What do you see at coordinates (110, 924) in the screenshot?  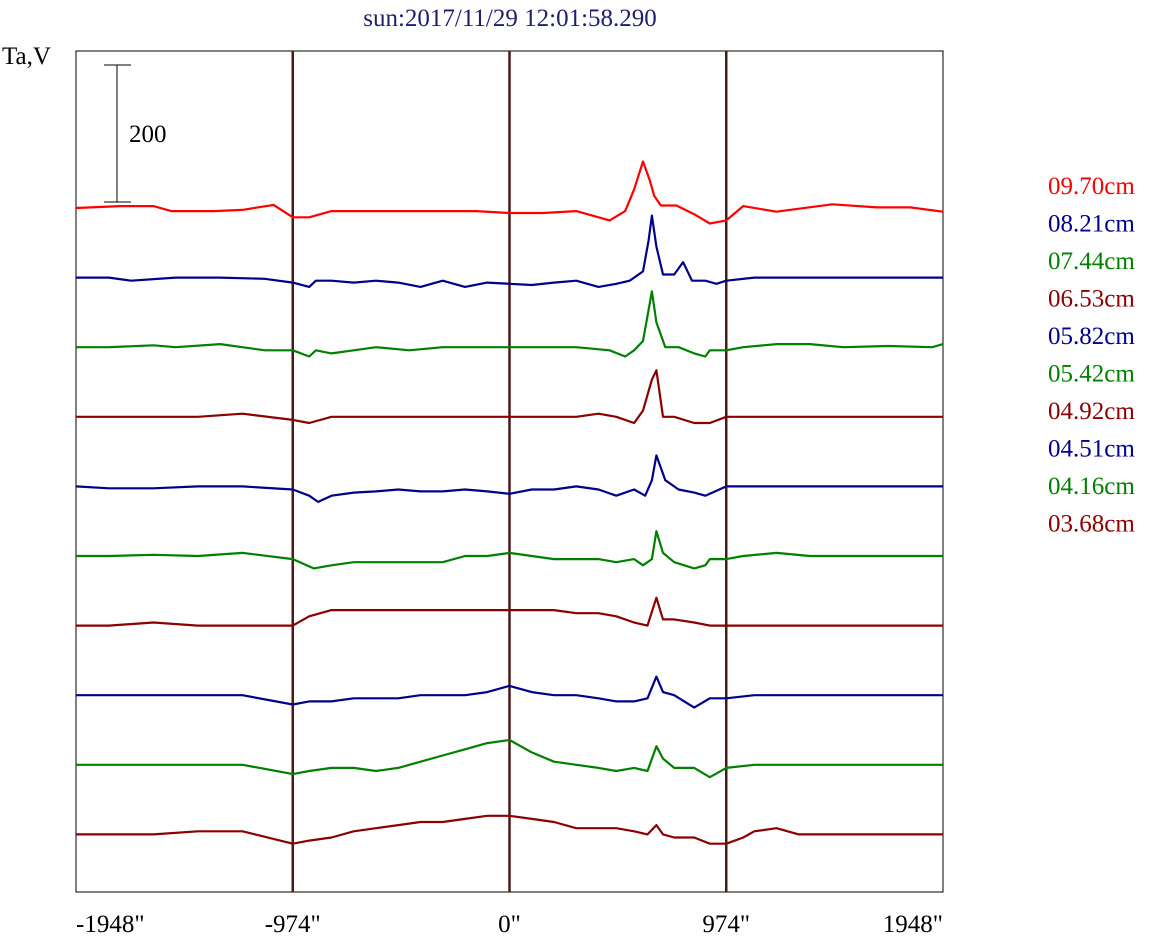 I see `x-tick-label: -1948"` at bounding box center [110, 924].